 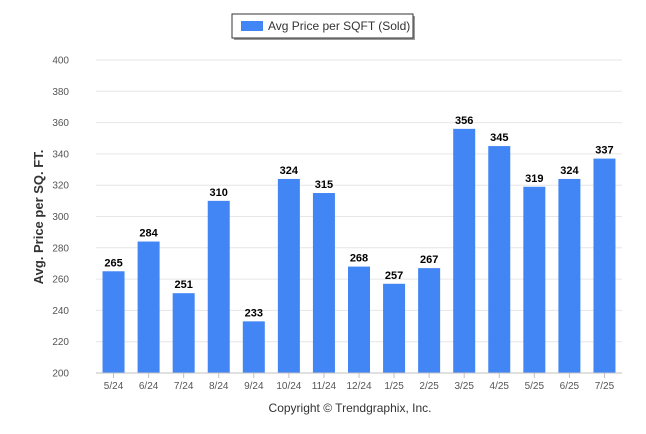 I want to click on bar-value-label: 345, so click(x=499, y=138).